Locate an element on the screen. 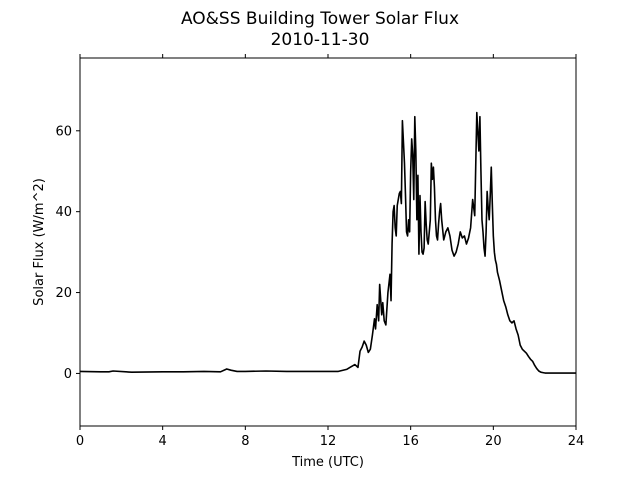 This screenshot has height=480, width=640. y-axis-label: Solar Flux (W/m^2) is located at coordinates (39, 242).